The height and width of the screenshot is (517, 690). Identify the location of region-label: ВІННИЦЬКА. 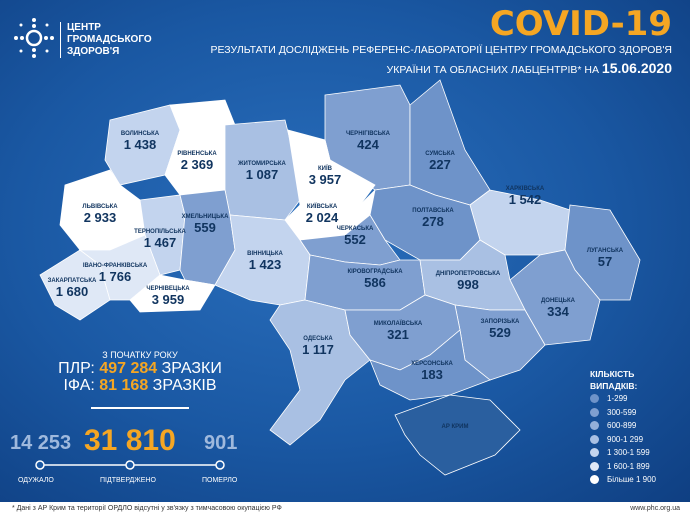
(265, 254).